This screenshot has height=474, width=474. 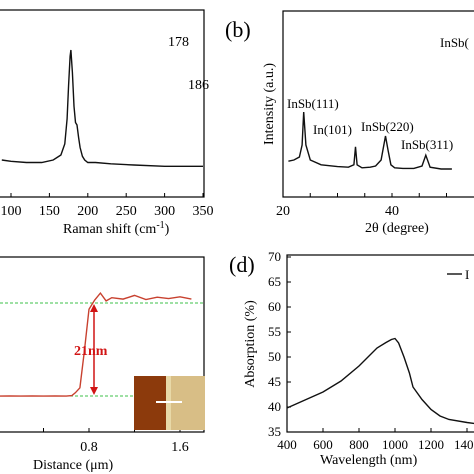 I want to click on panel-b-peak-label-insb111: InSb(111), so click(x=313, y=103).